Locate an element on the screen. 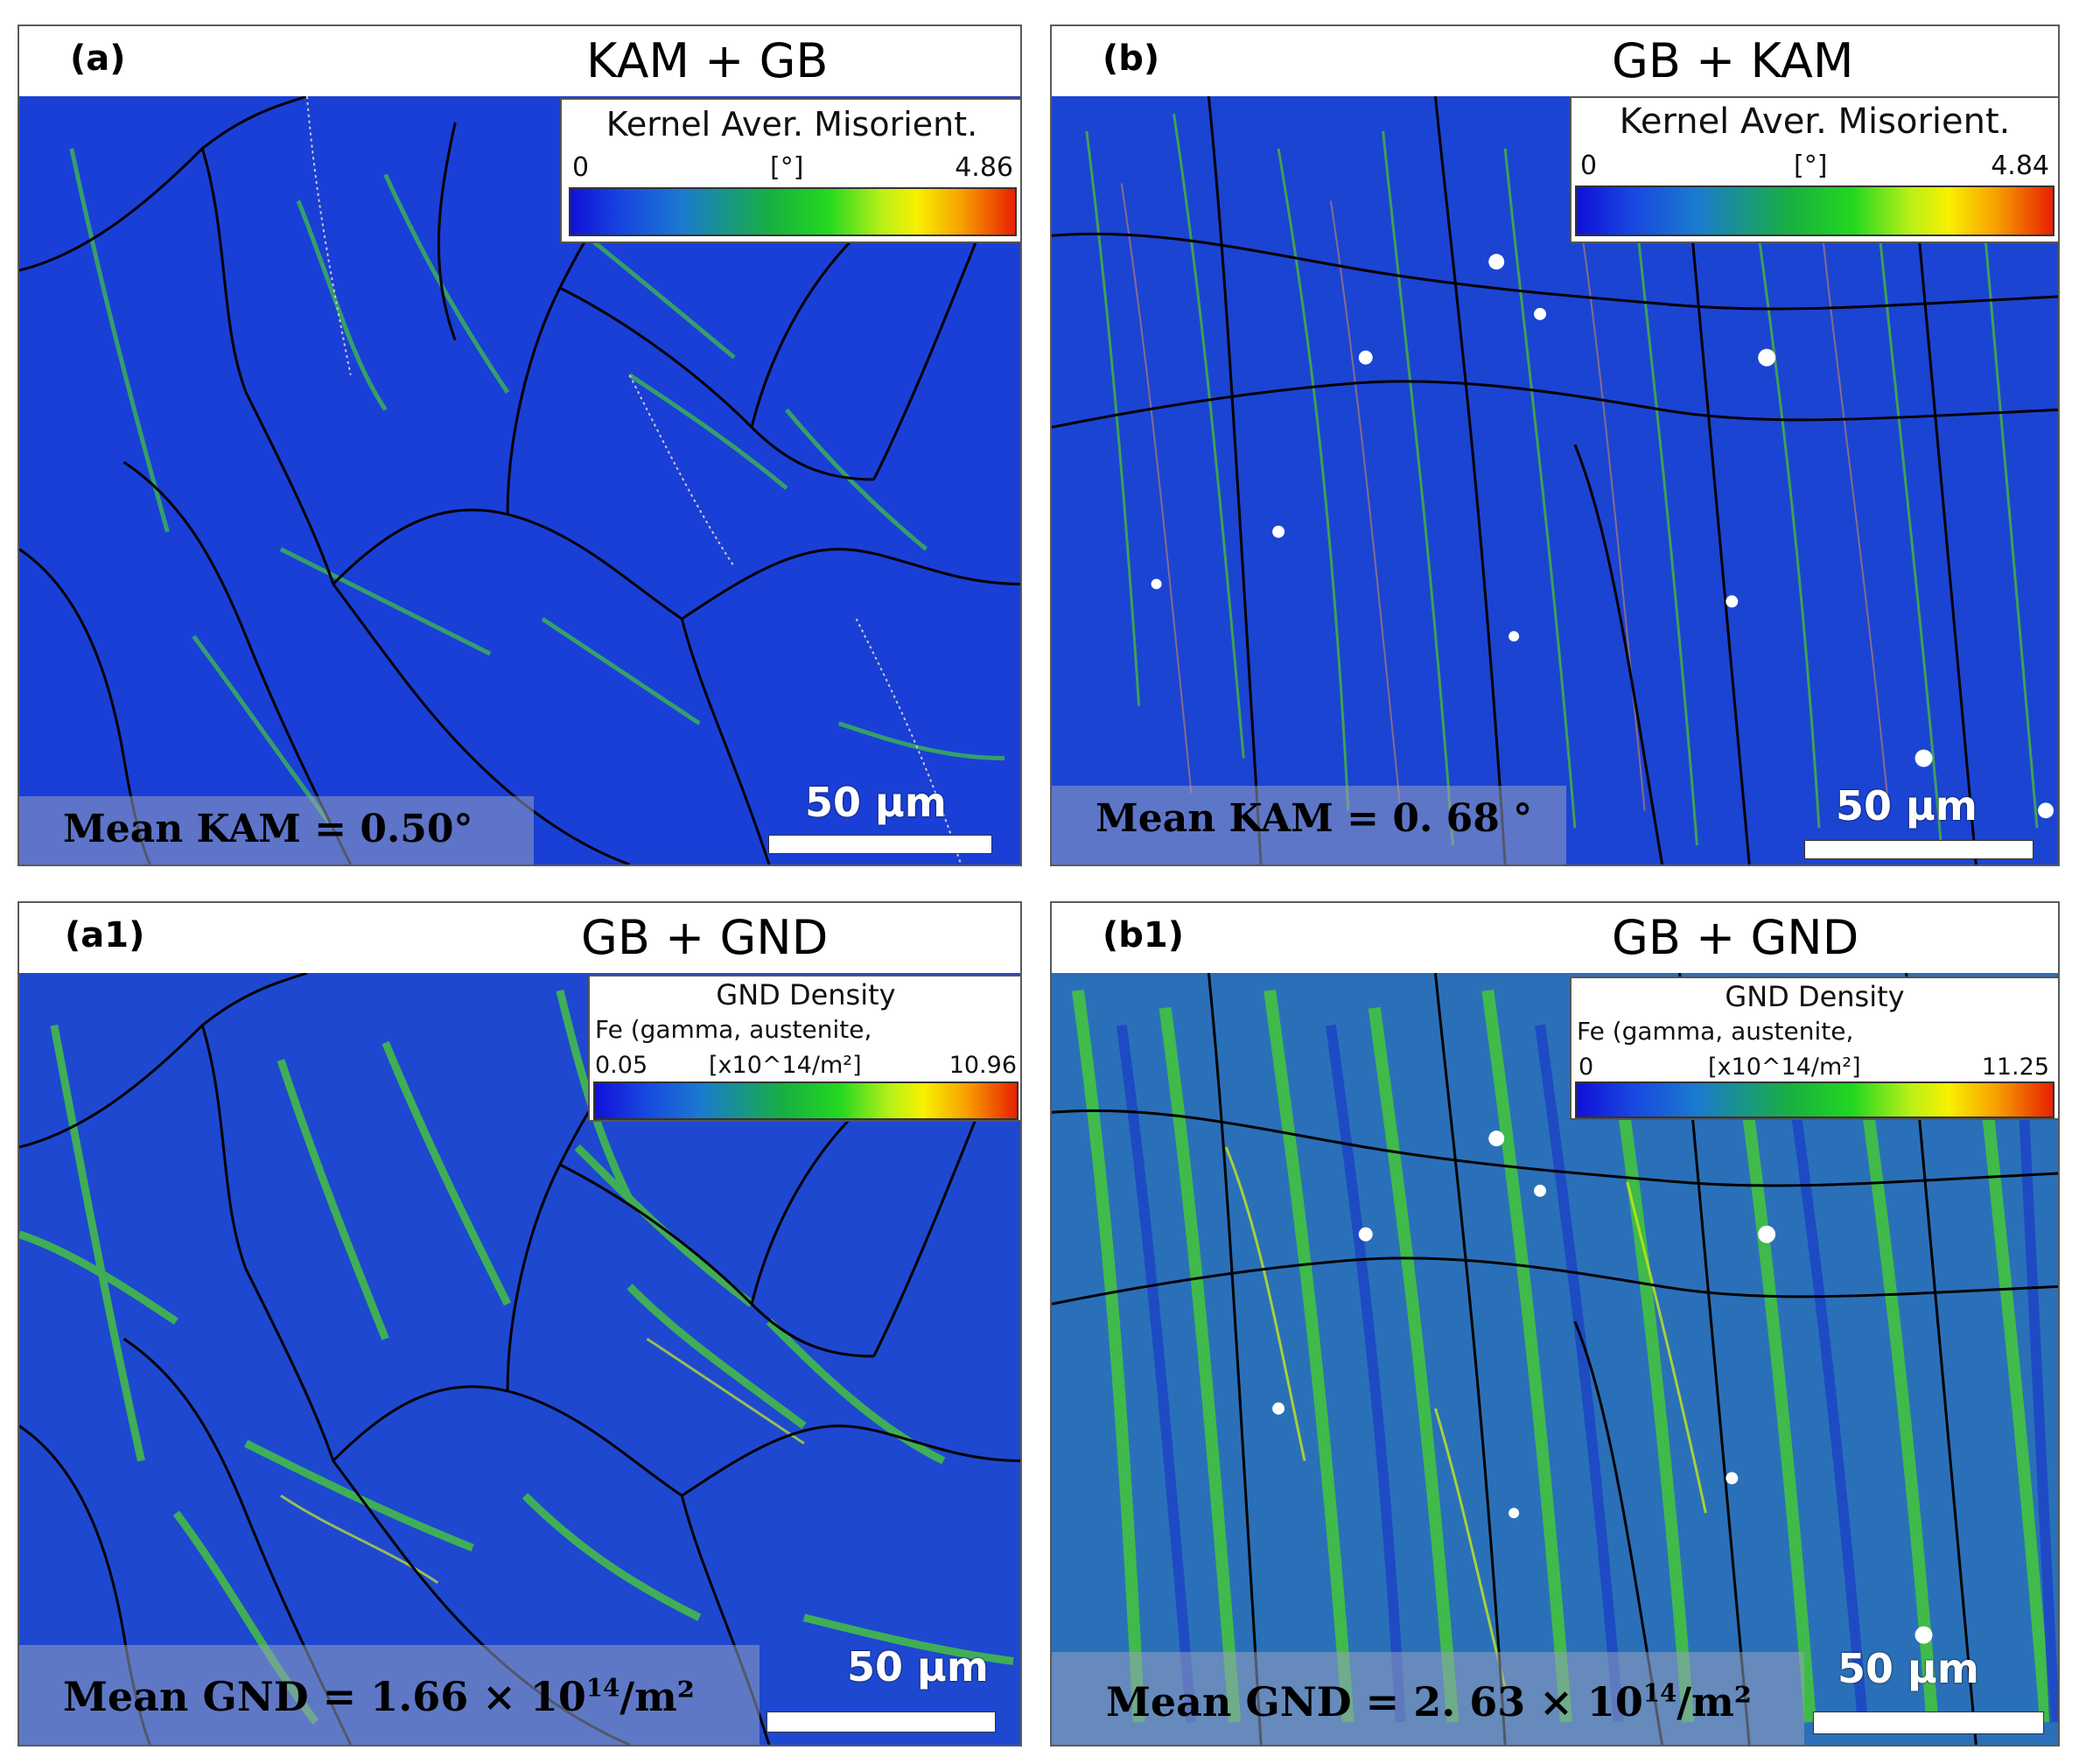 This screenshot has width=2079, height=1764. legend-b: Kernel Aver. Misorient. 0 [°] 4.84 is located at coordinates (1814, 169).